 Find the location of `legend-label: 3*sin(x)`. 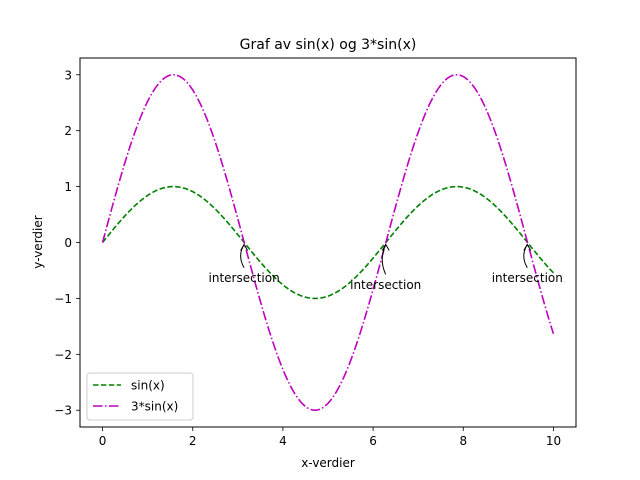

legend-label: 3*sin(x) is located at coordinates (154, 407).